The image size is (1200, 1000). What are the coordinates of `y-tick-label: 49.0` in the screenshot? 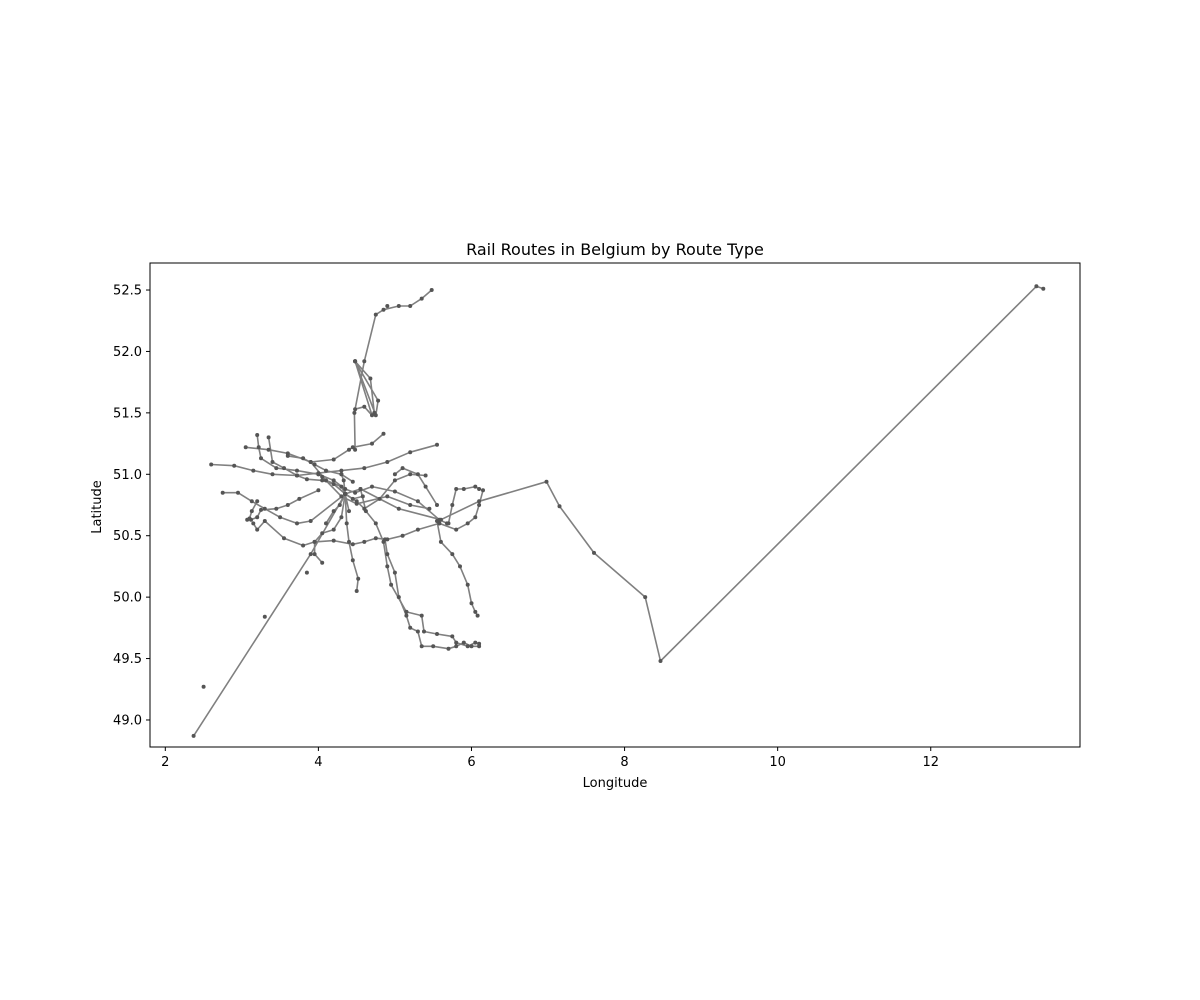 It's located at (127, 720).